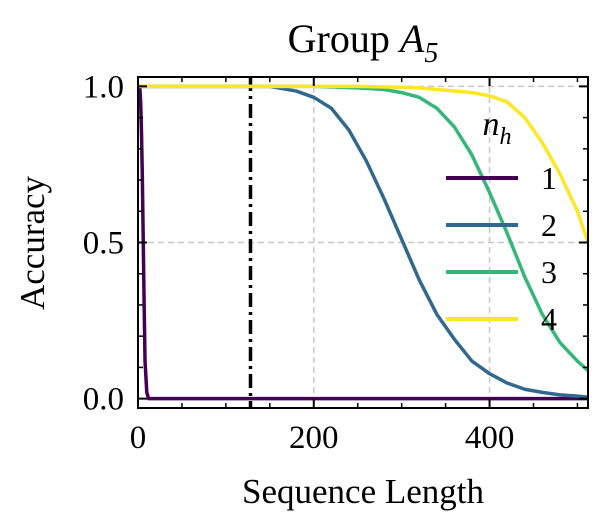 The height and width of the screenshot is (530, 605). Describe the element at coordinates (103, 87) in the screenshot. I see `y-tick-label: 1.0` at that location.